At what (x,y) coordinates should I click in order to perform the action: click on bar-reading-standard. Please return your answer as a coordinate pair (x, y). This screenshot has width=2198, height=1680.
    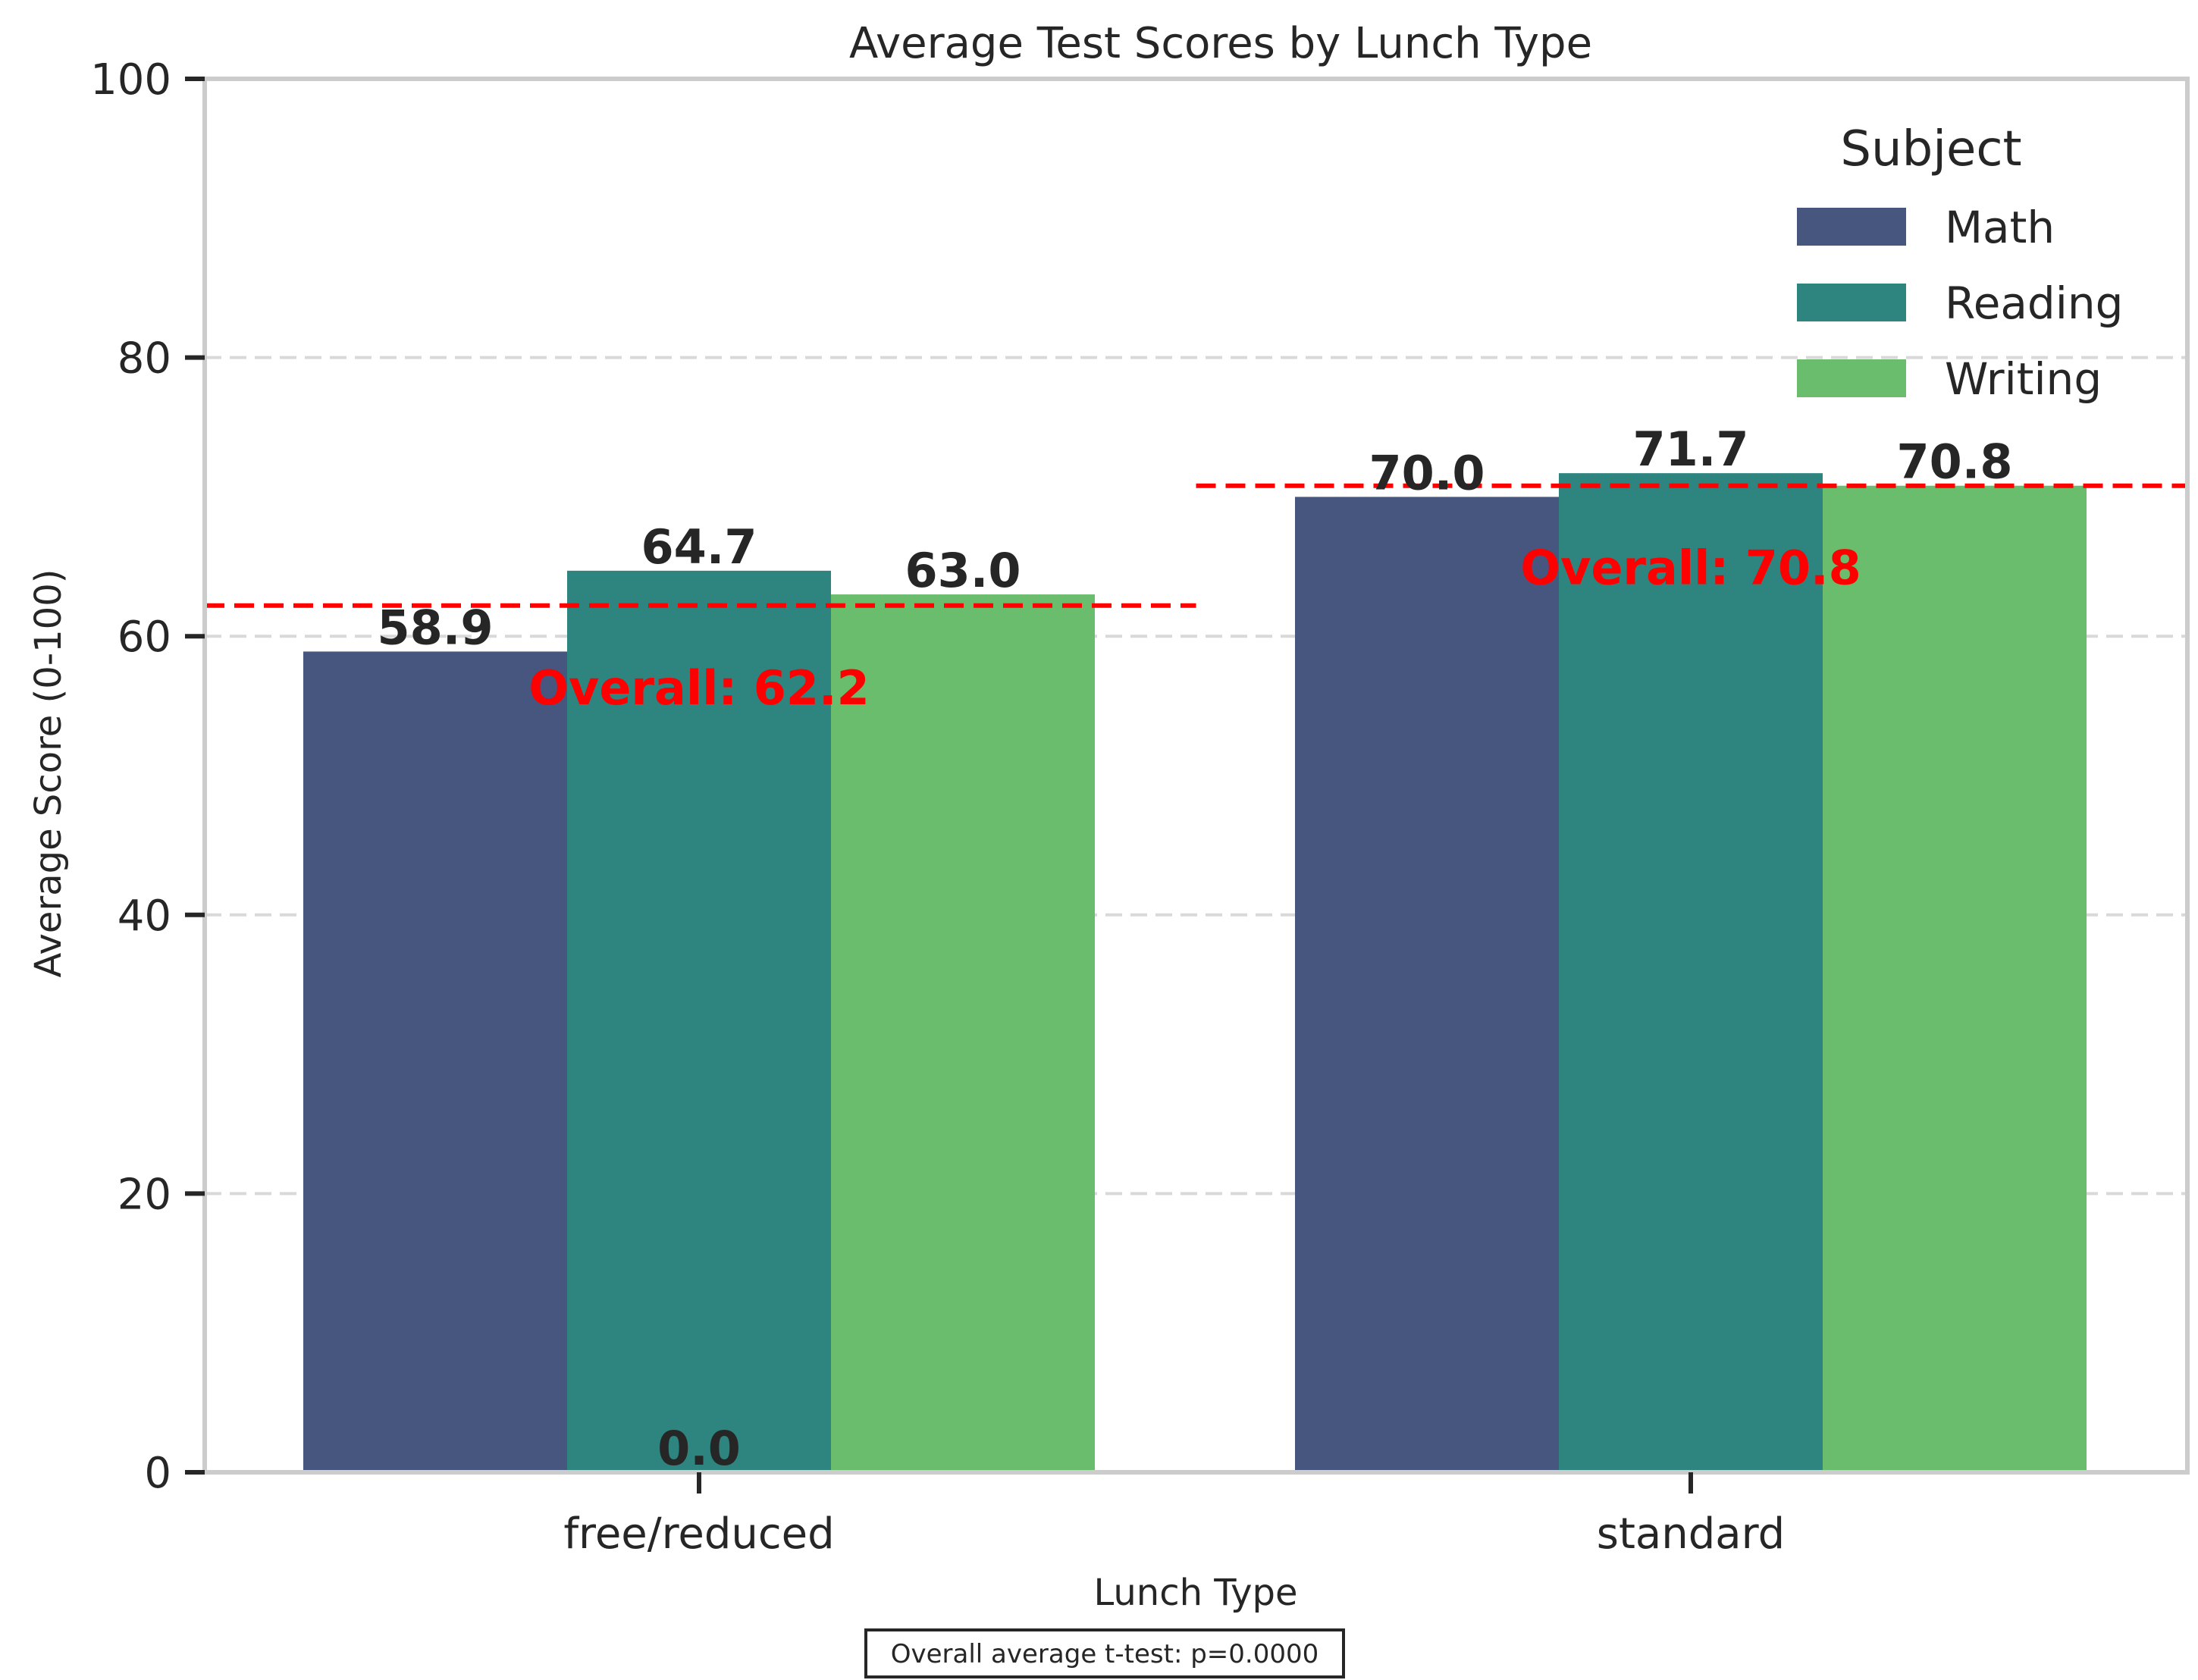
    Looking at the image, I should click on (1691, 972).